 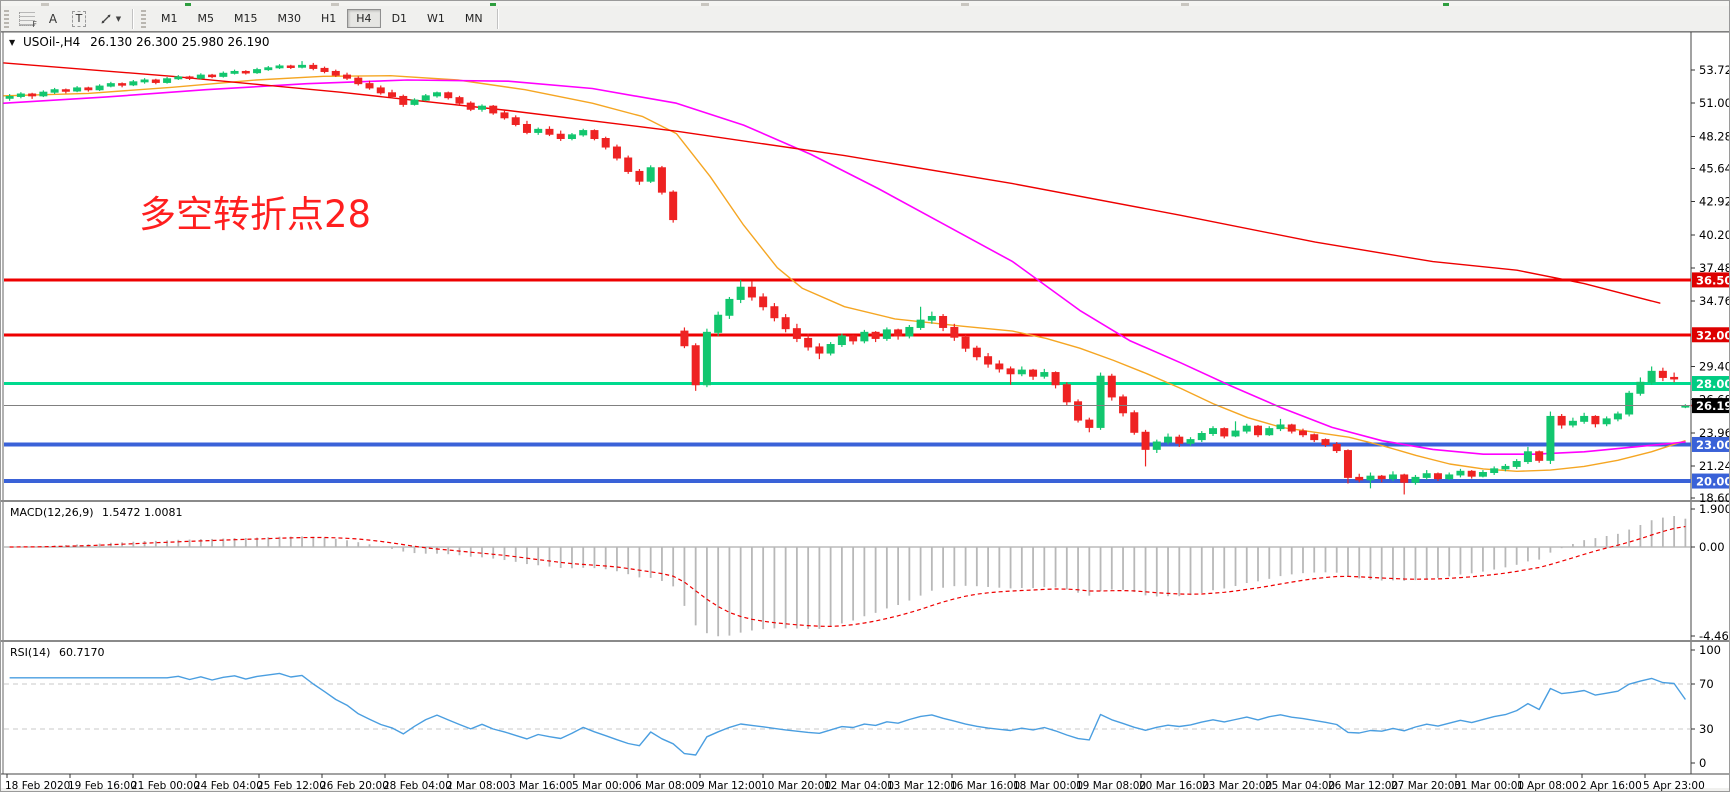 I want to click on price-badges: 36.500 32.000 28.000 23.000 20.000 26.190, so click(x=1711, y=380).